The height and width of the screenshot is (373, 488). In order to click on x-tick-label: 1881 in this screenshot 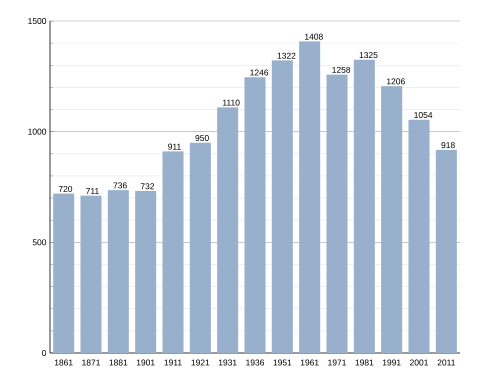, I will do `click(119, 363)`.